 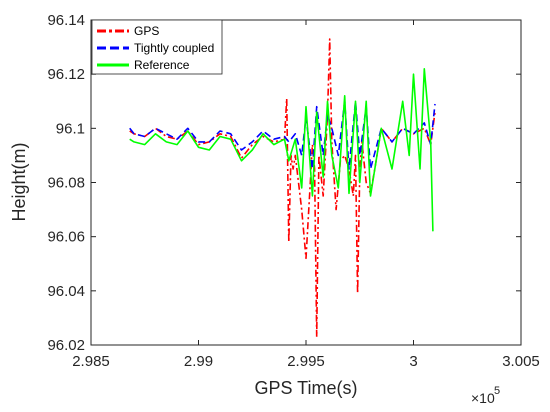 I want to click on y-tick-label: 96.12, so click(x=66, y=74).